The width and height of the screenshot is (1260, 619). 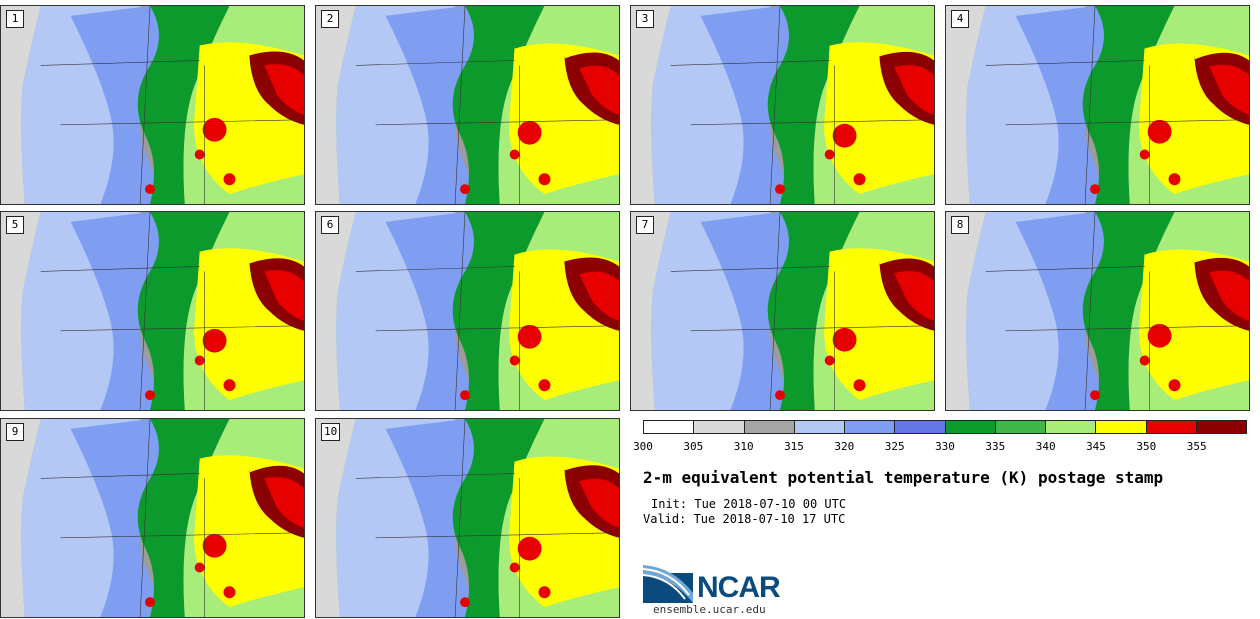 I want to click on member-number: 8, so click(x=960, y=225).